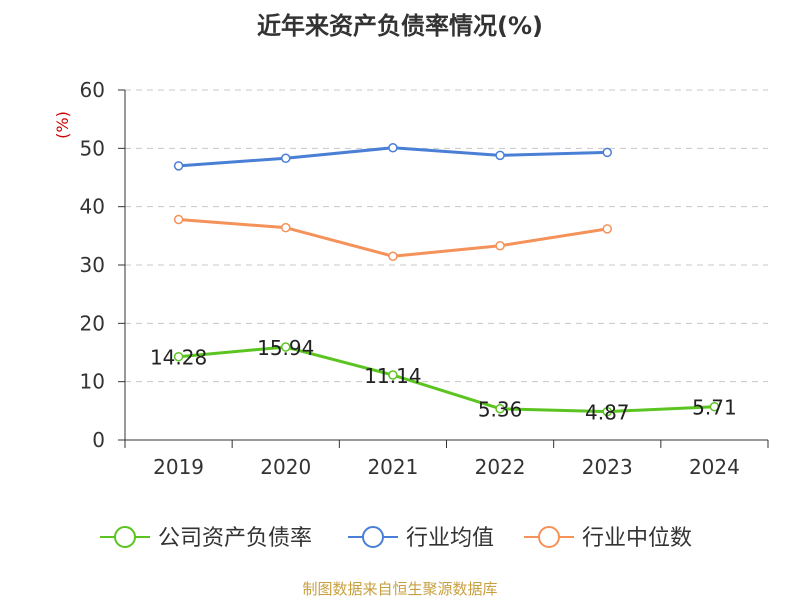 This screenshot has width=800, height=600. What do you see at coordinates (450, 538) in the screenshot?
I see `legend-label: 行业均值` at bounding box center [450, 538].